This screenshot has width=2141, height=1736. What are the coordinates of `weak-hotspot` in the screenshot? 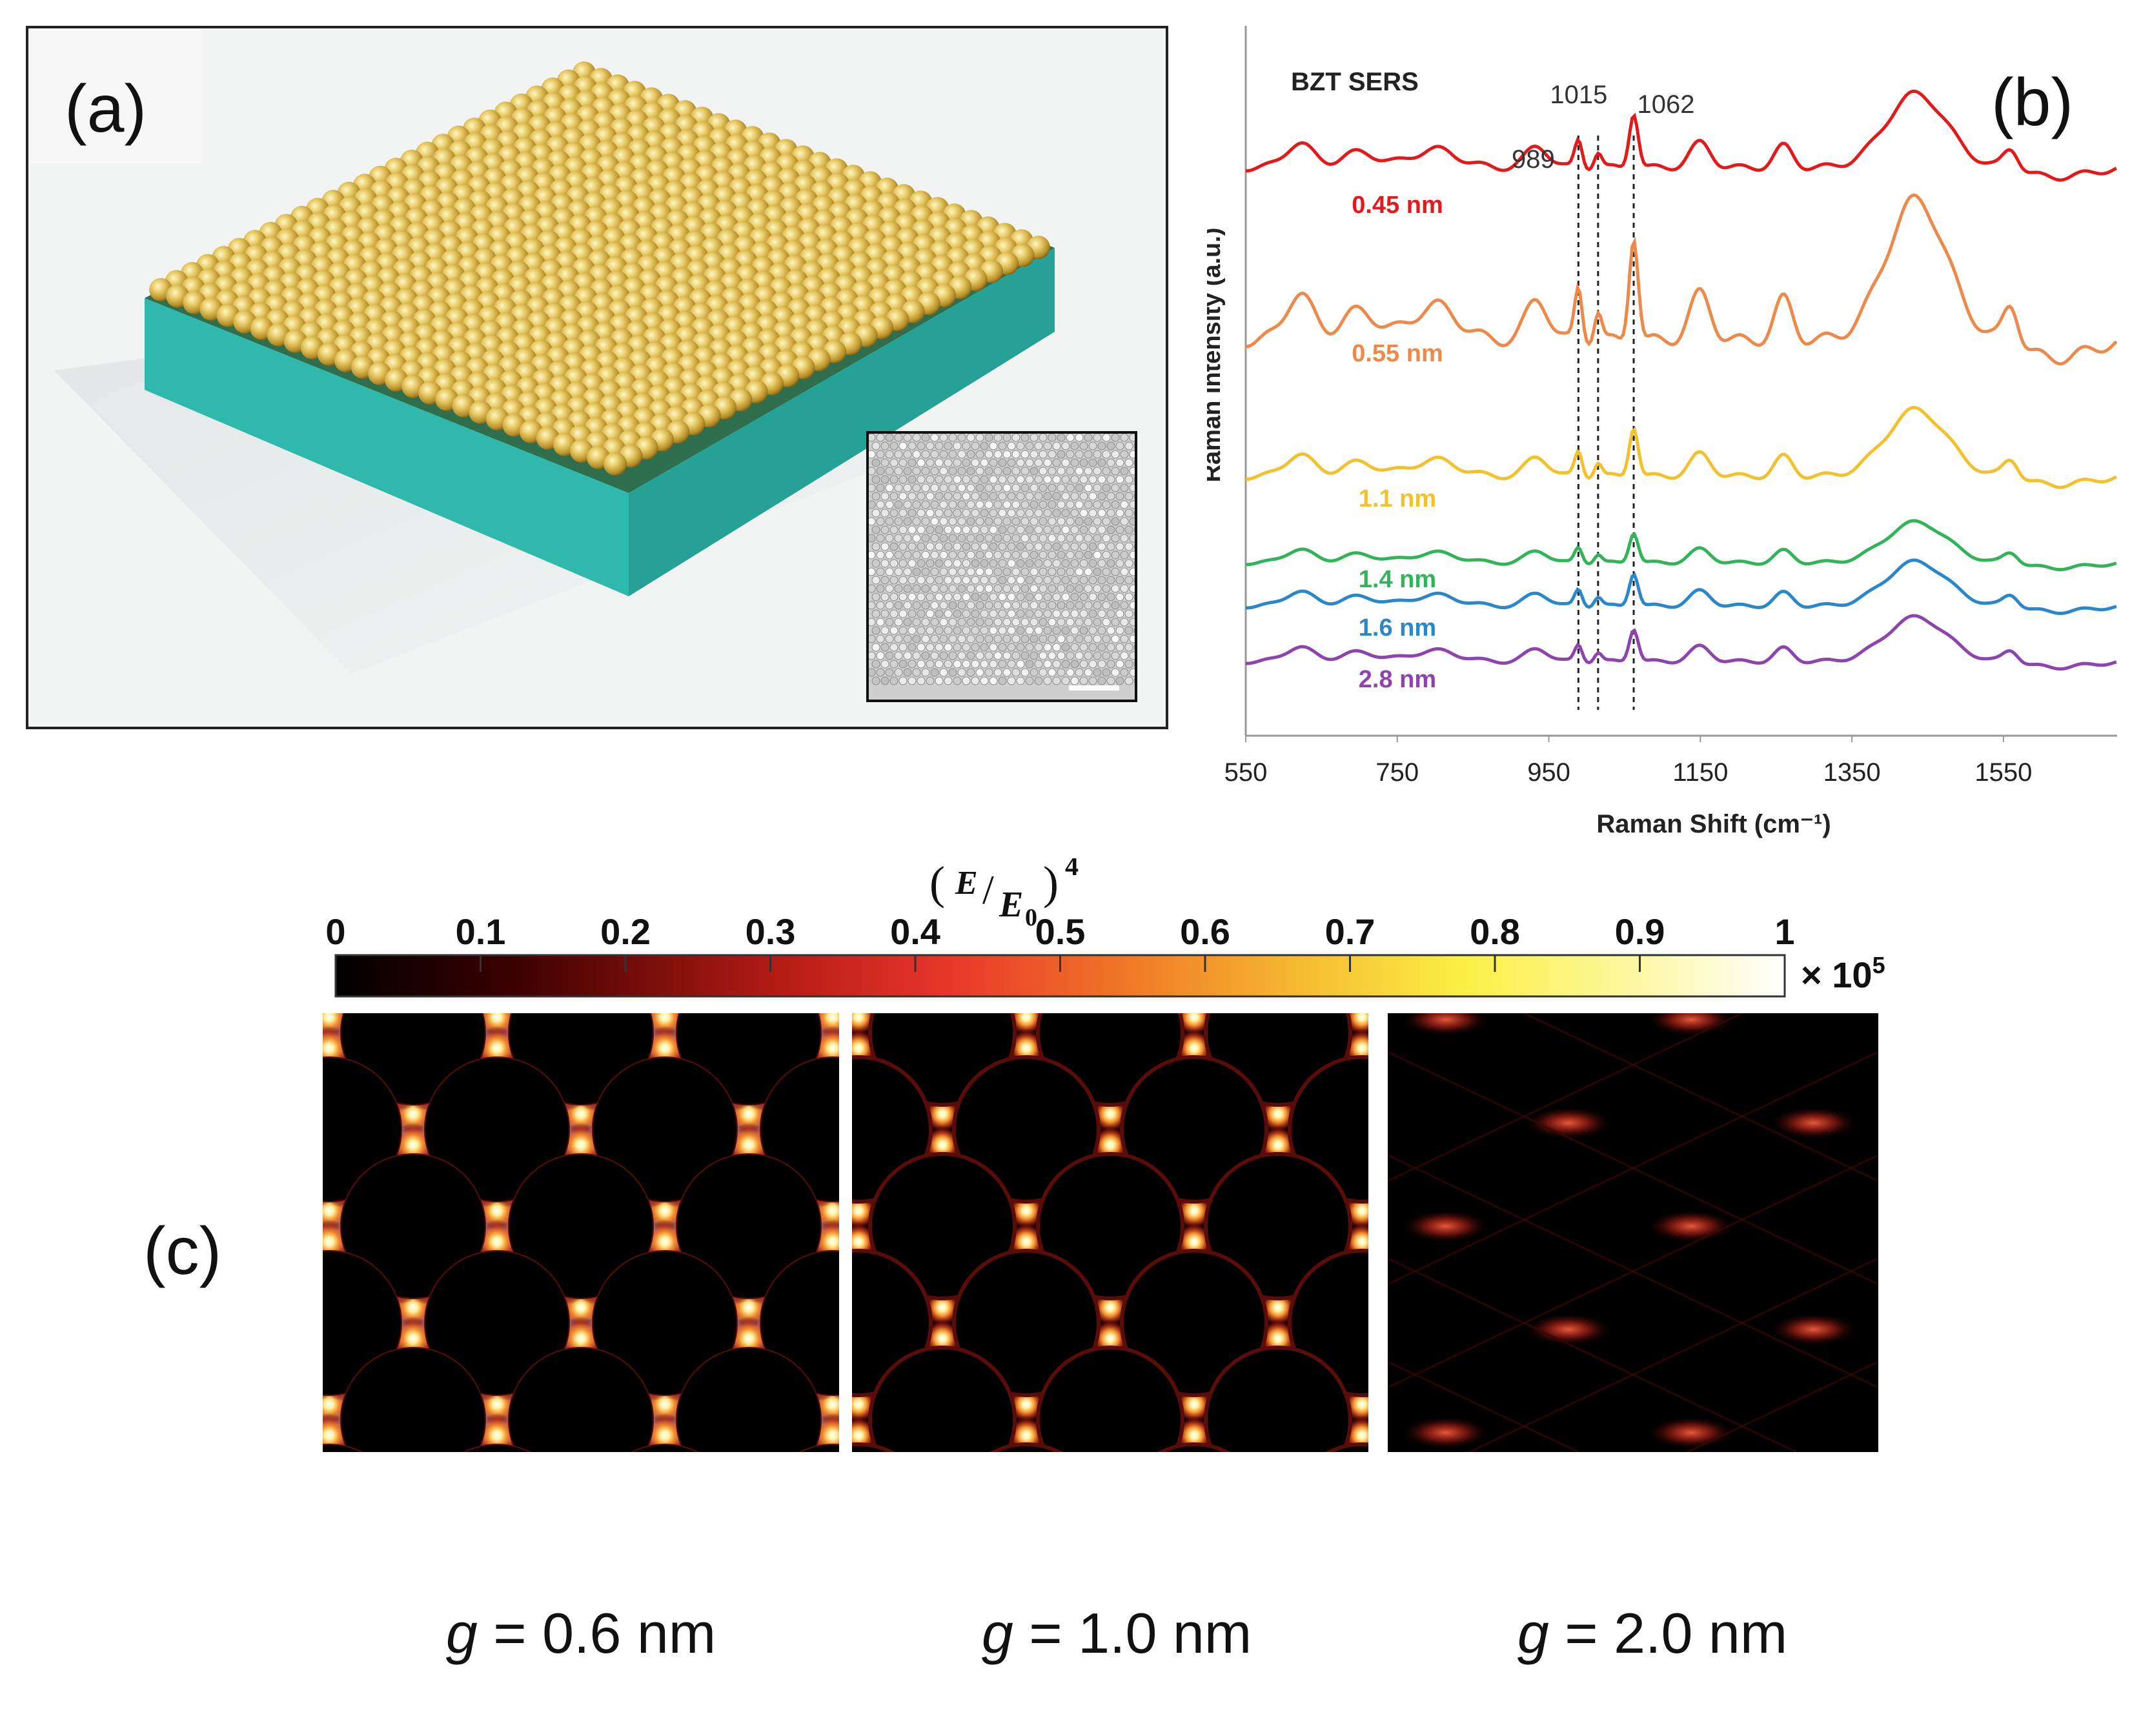 It's located at (1691, 1432).